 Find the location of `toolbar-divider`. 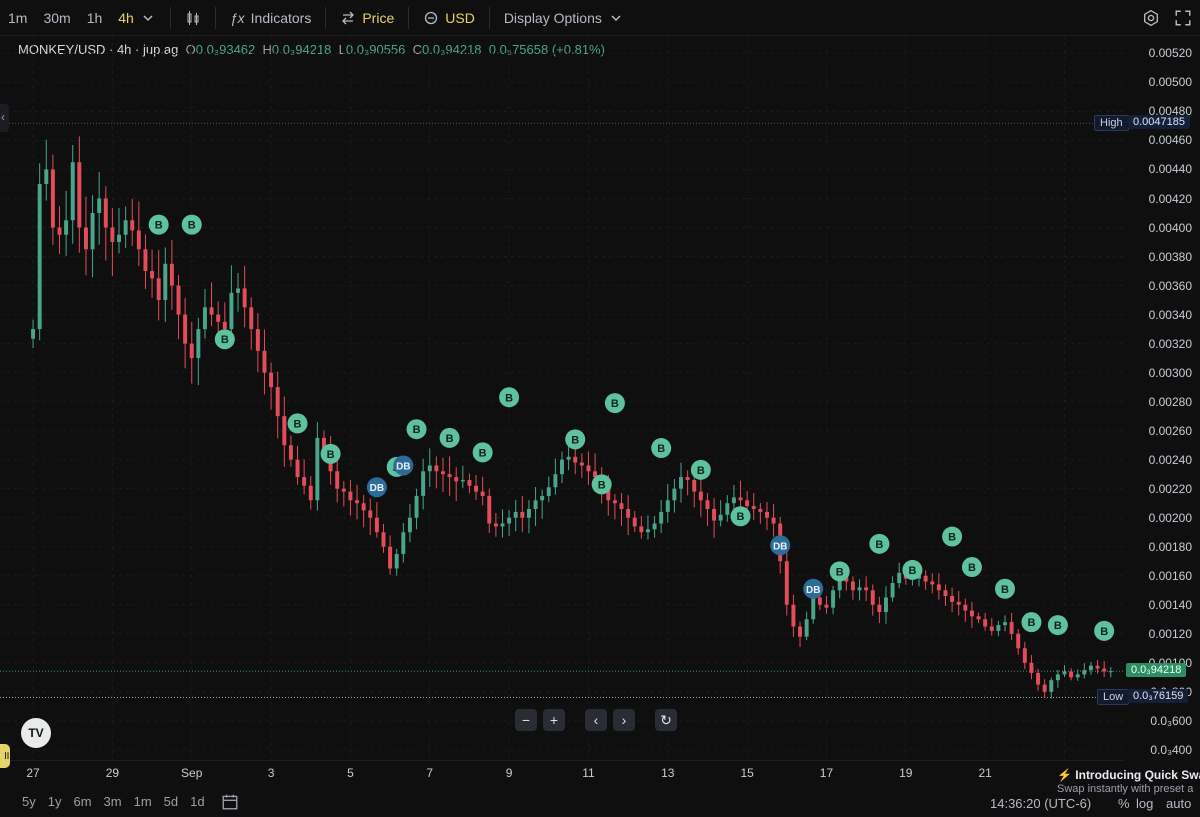

toolbar-divider is located at coordinates (326, 17).